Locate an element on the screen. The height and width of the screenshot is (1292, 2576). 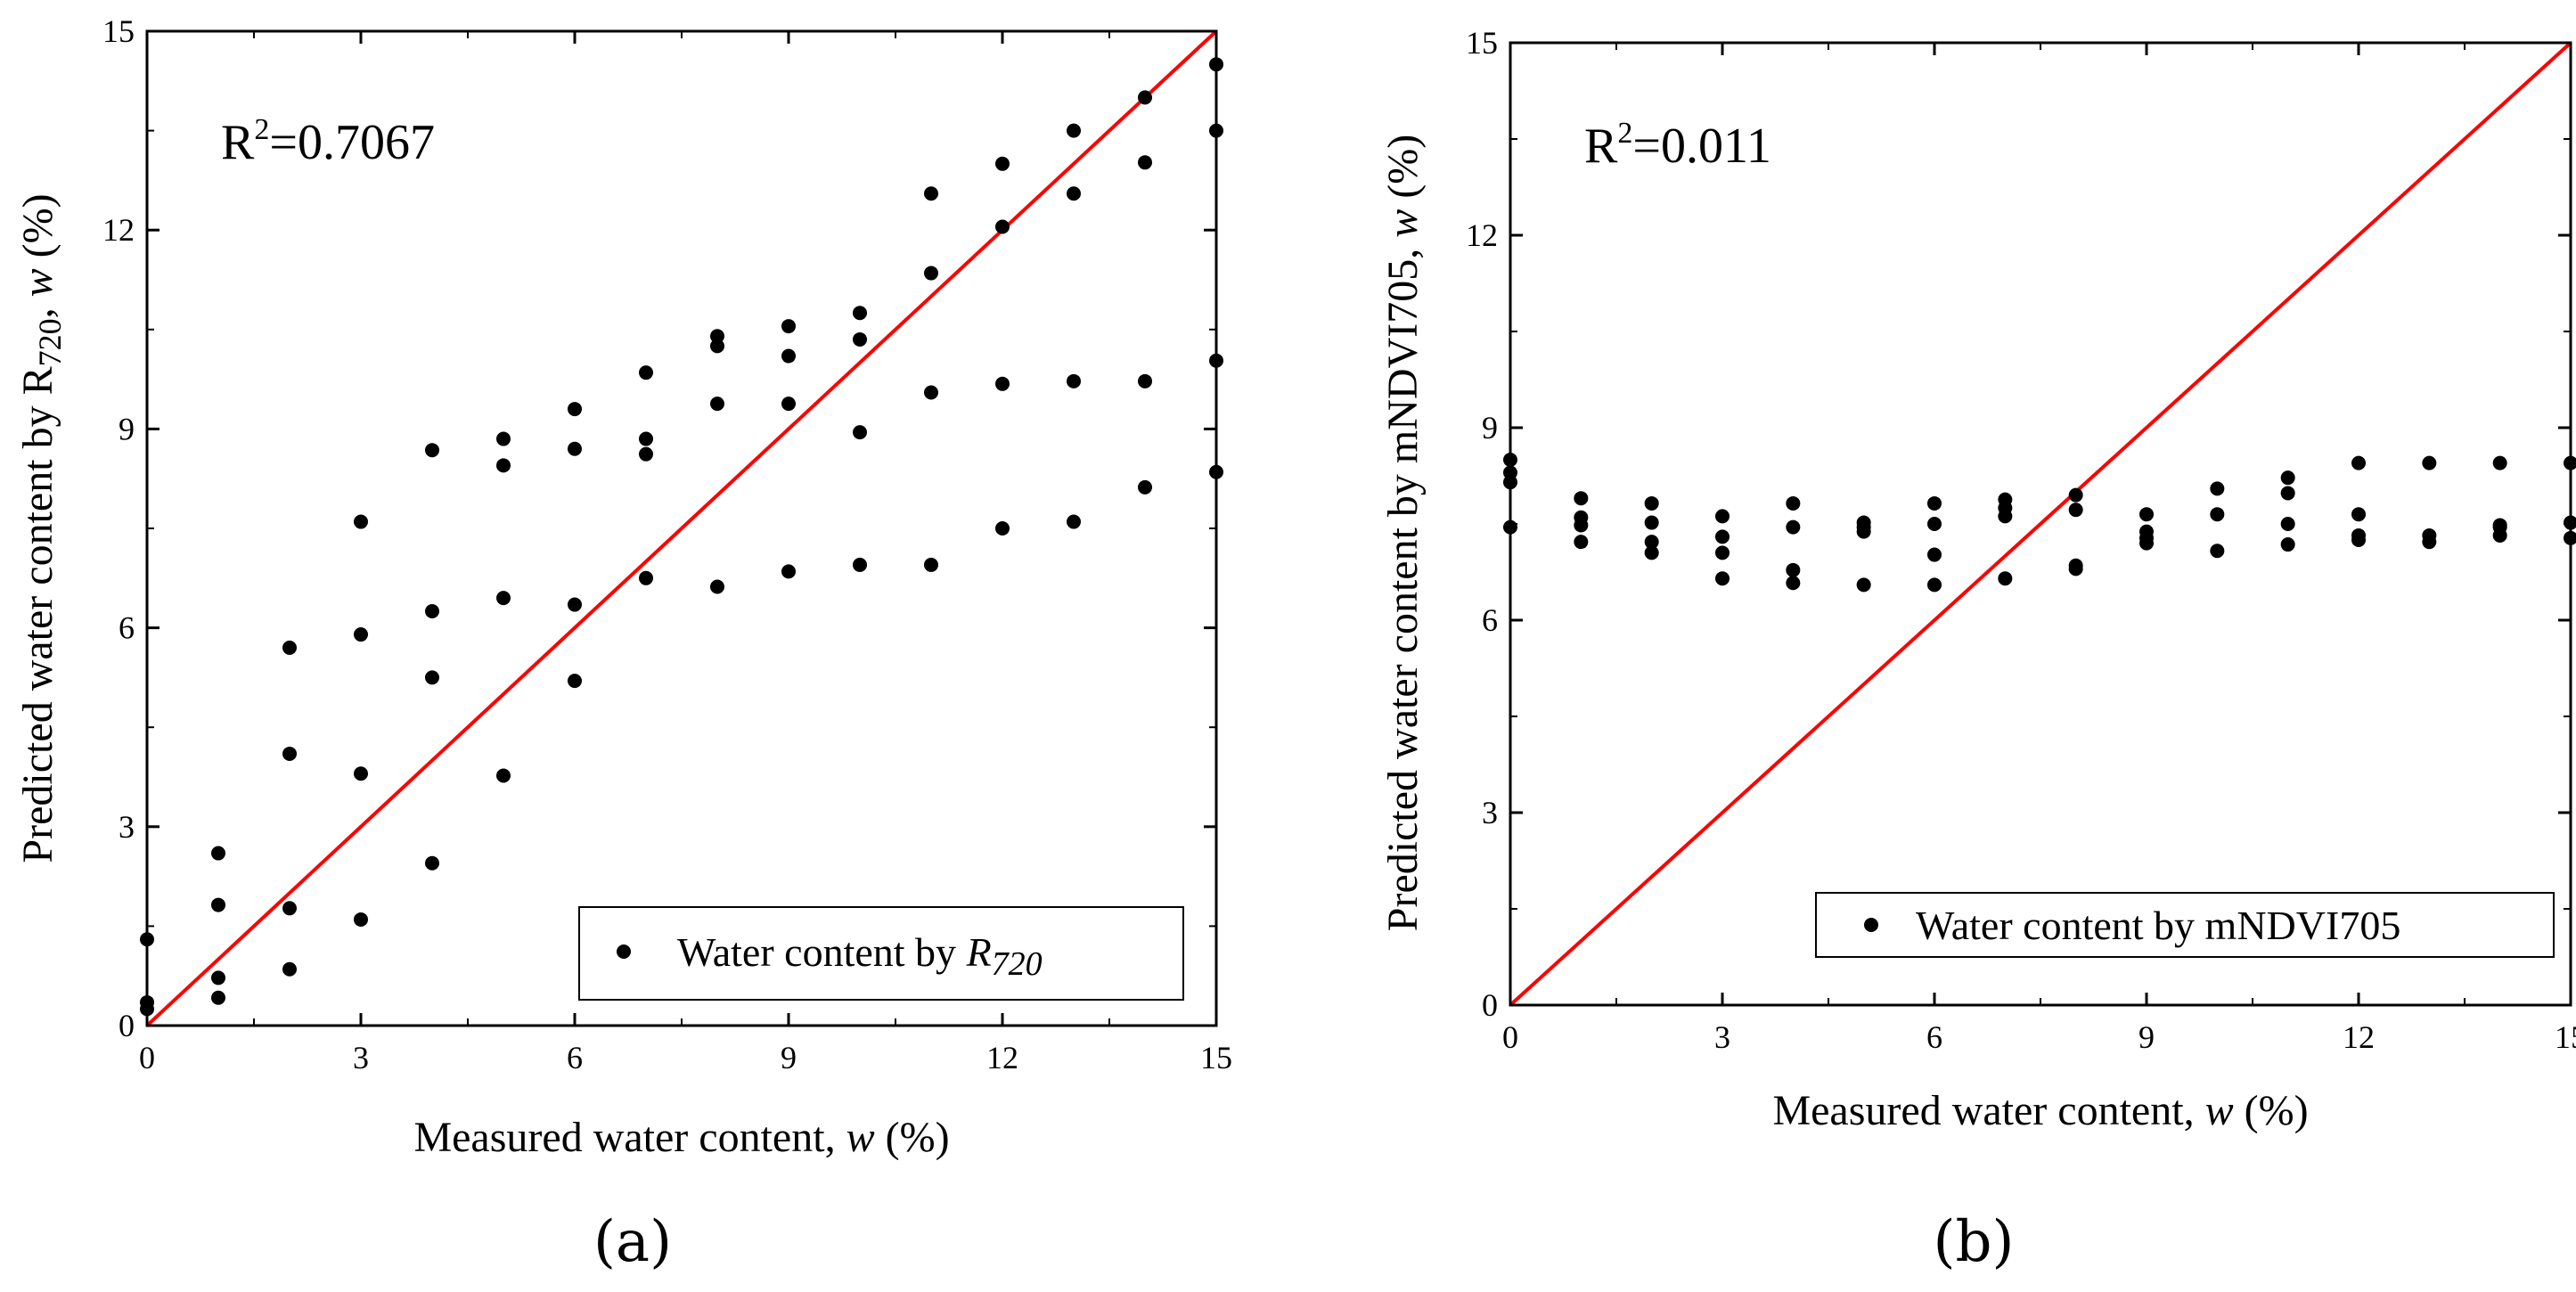
chart-b-ylabel-italic: w is located at coordinates (1403, 224).